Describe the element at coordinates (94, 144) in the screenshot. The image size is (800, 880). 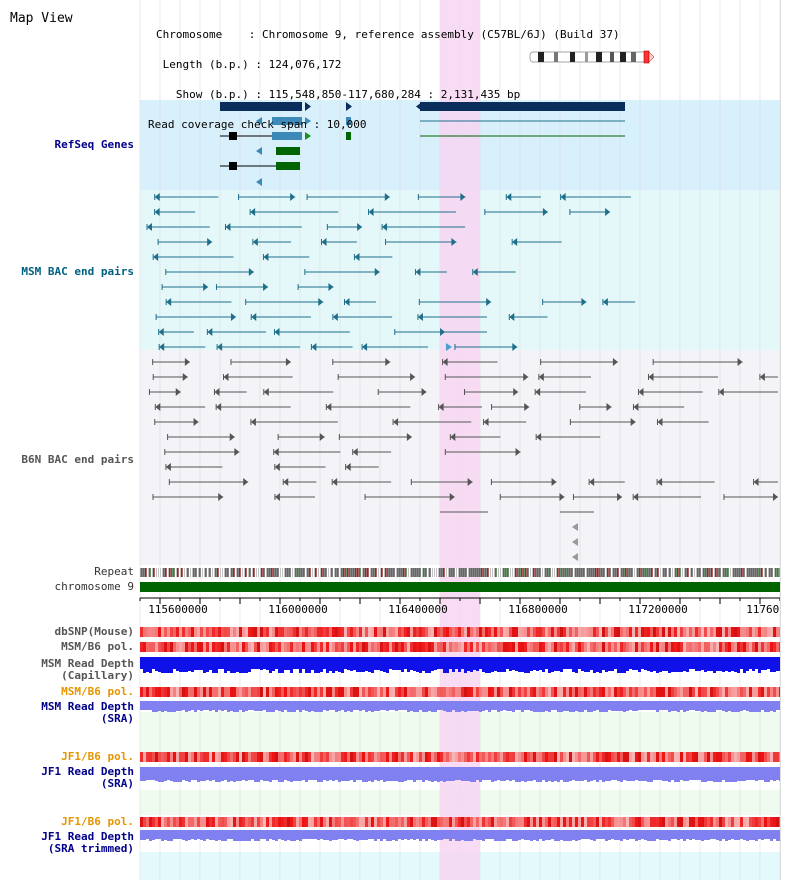
I see `track-label-refseq: RefSeq Genes` at that location.